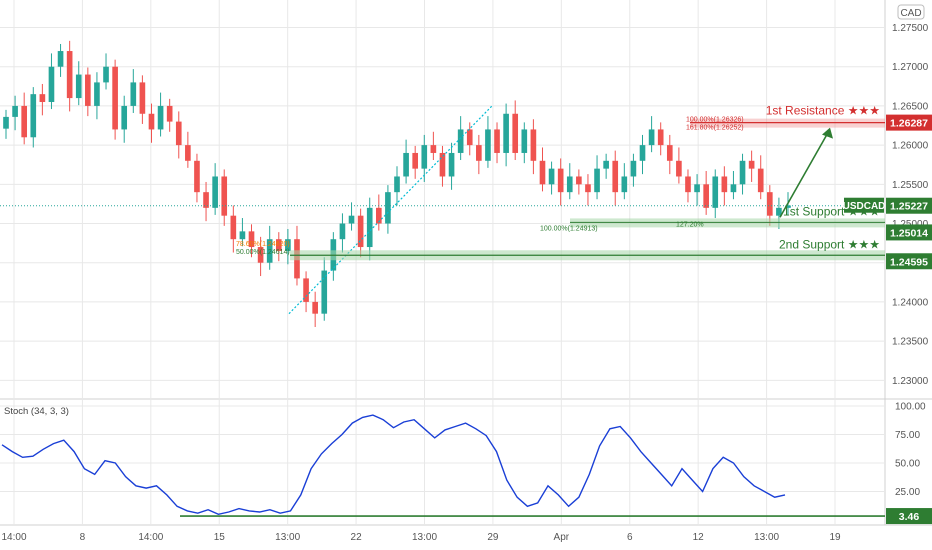 This screenshot has width=932, height=550. Describe the element at coordinates (907, 435) in the screenshot. I see `stoch-tick-label: 75.00` at that location.